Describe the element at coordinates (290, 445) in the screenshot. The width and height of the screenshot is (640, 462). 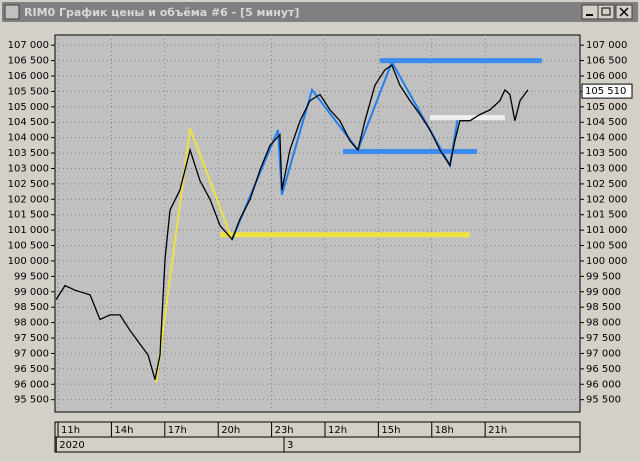
I see `date-label: 3` at that location.